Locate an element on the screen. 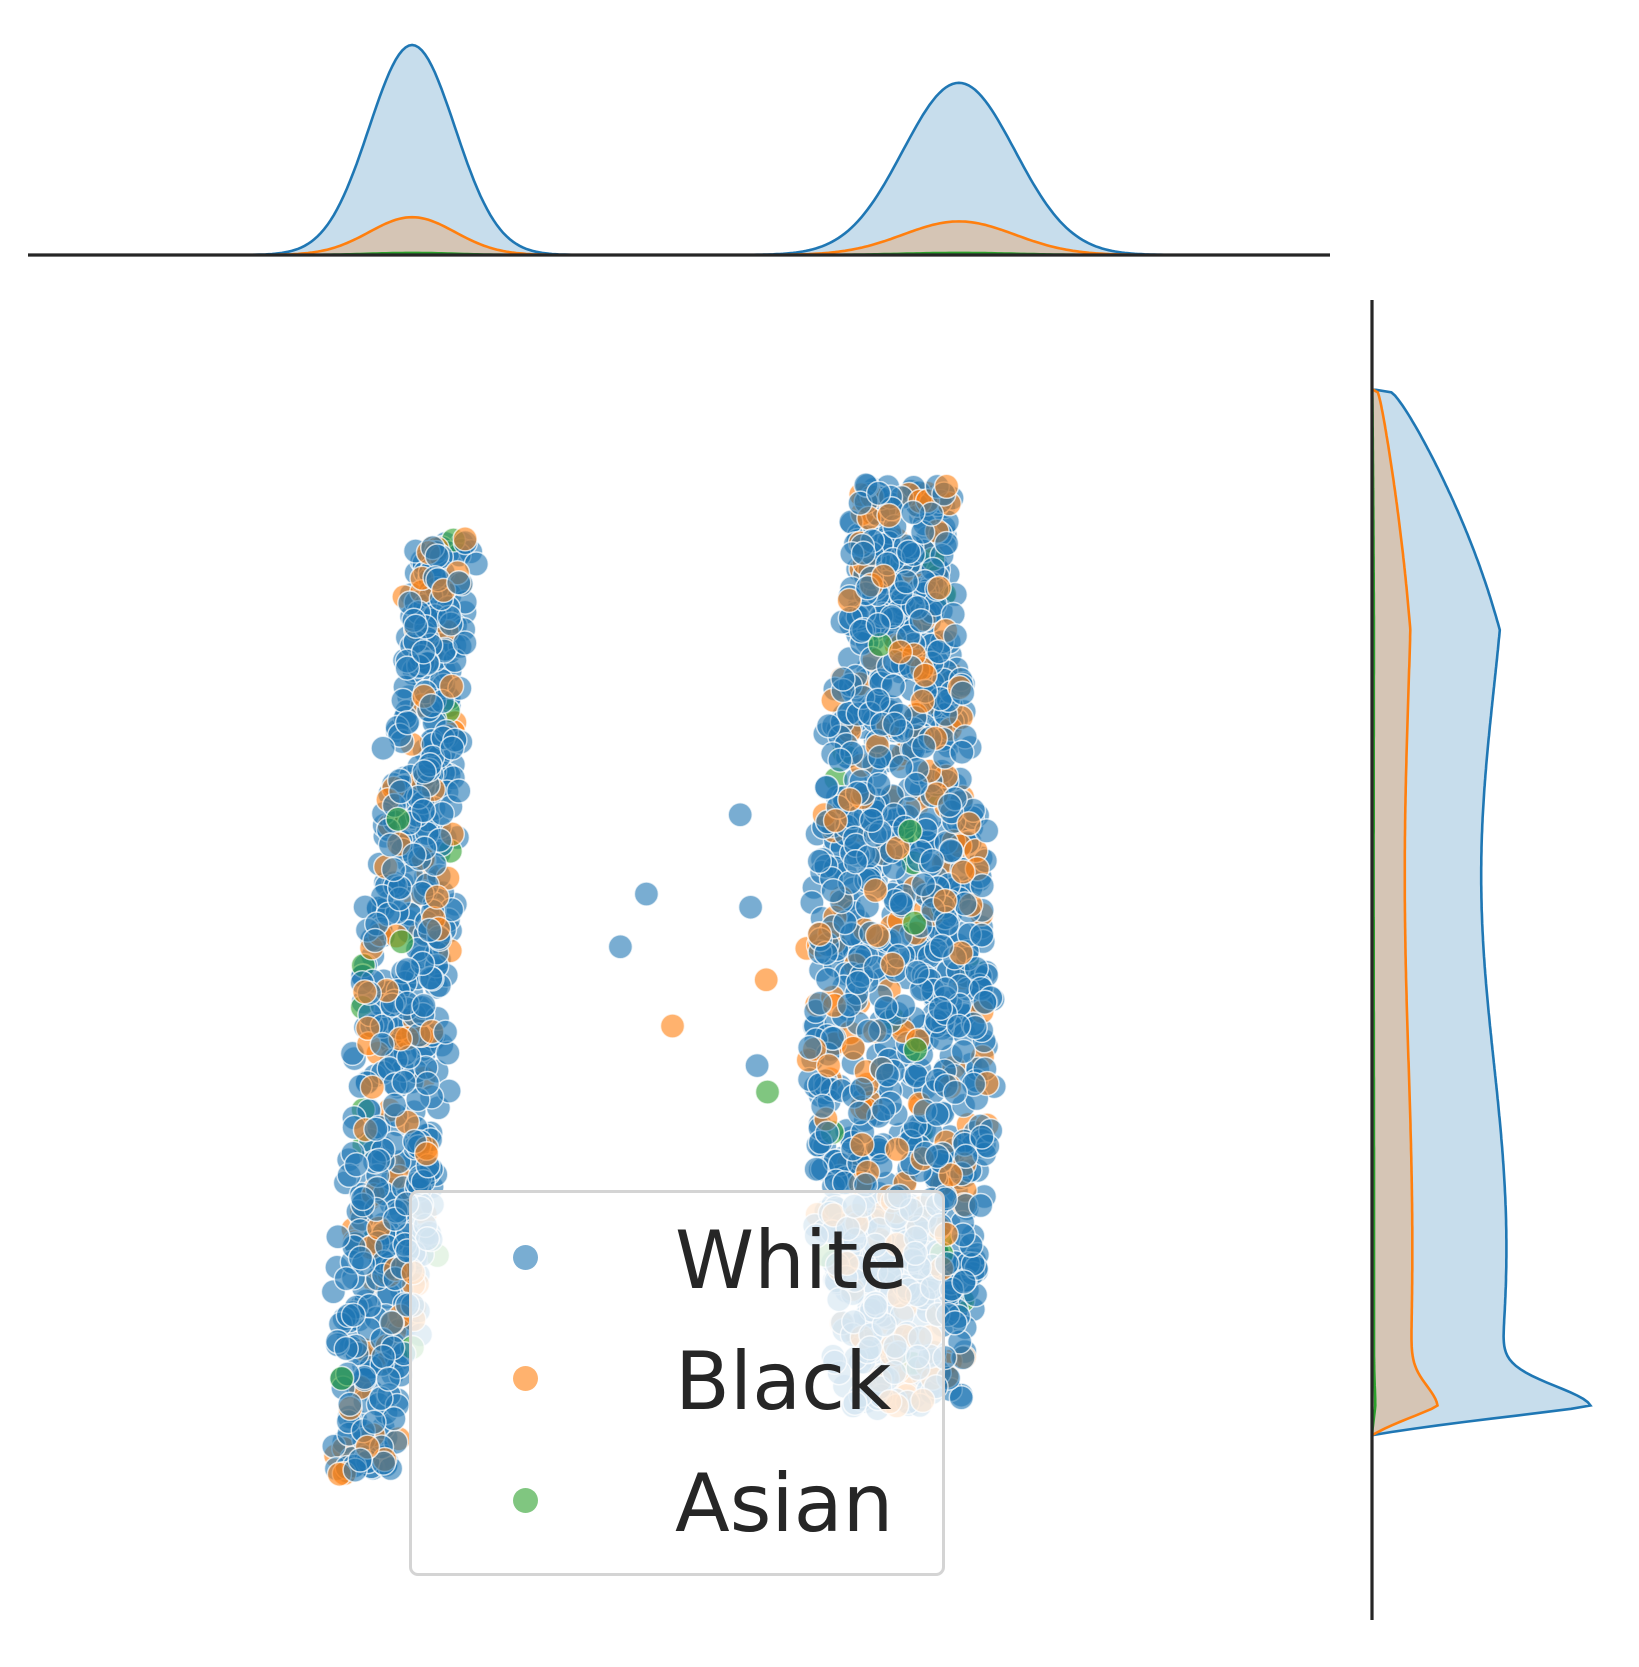 The width and height of the screenshot is (1639, 1667). top-kde-fill-white is located at coordinates (679, 150).